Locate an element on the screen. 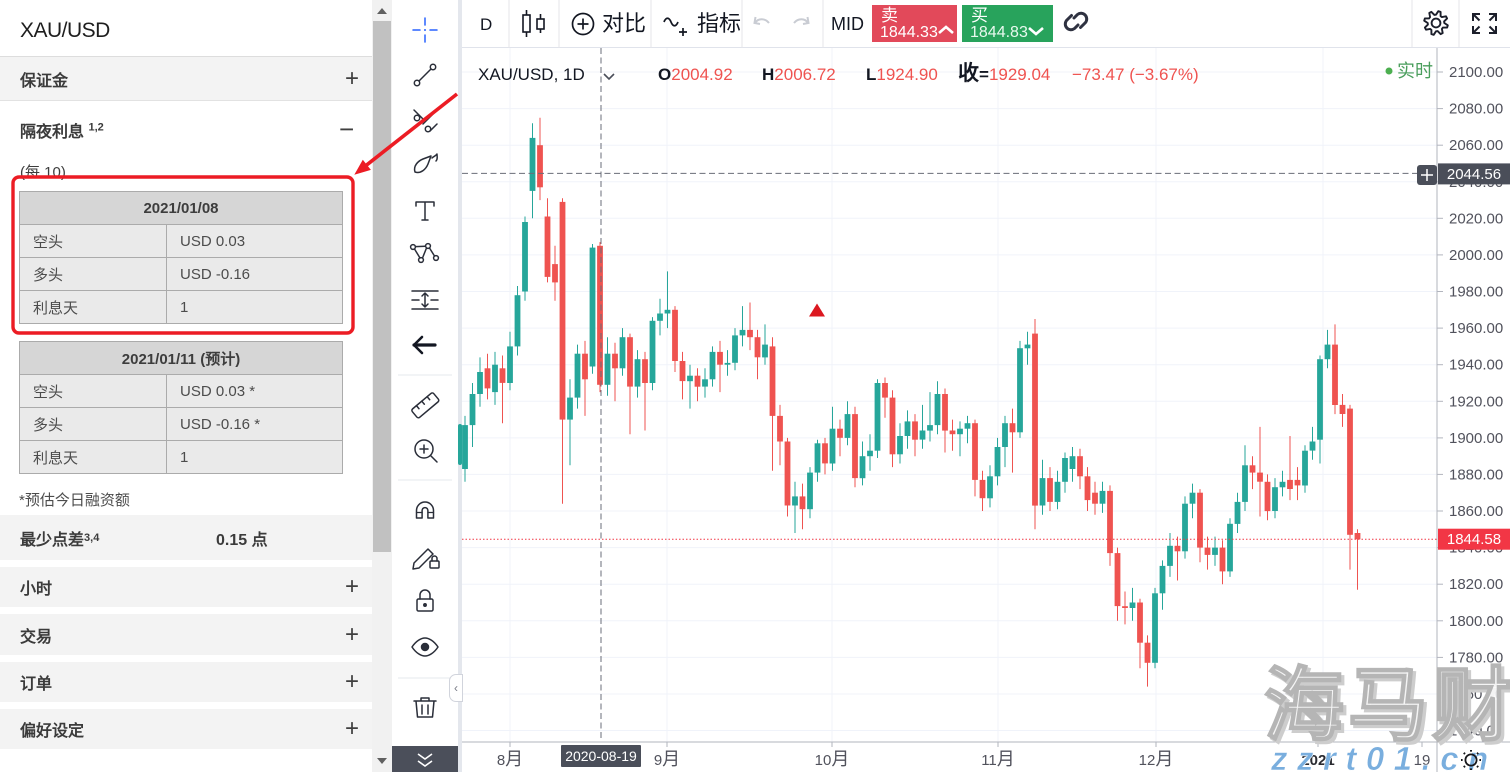 The image size is (1510, 772). svg-text: XAU/USD, 1D is located at coordinates (531, 74).